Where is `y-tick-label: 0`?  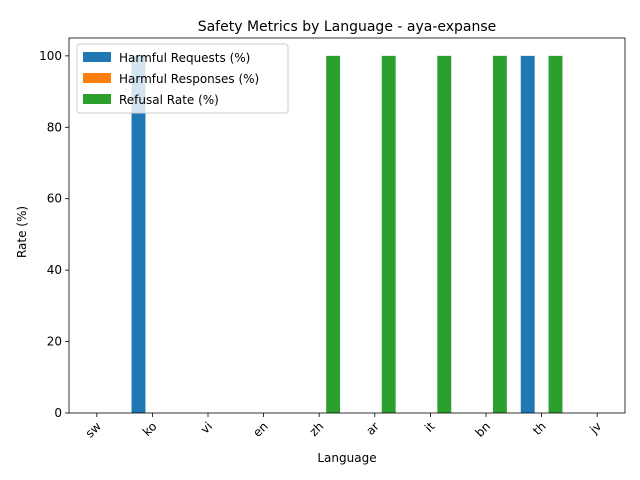 y-tick-label: 0 is located at coordinates (58, 413).